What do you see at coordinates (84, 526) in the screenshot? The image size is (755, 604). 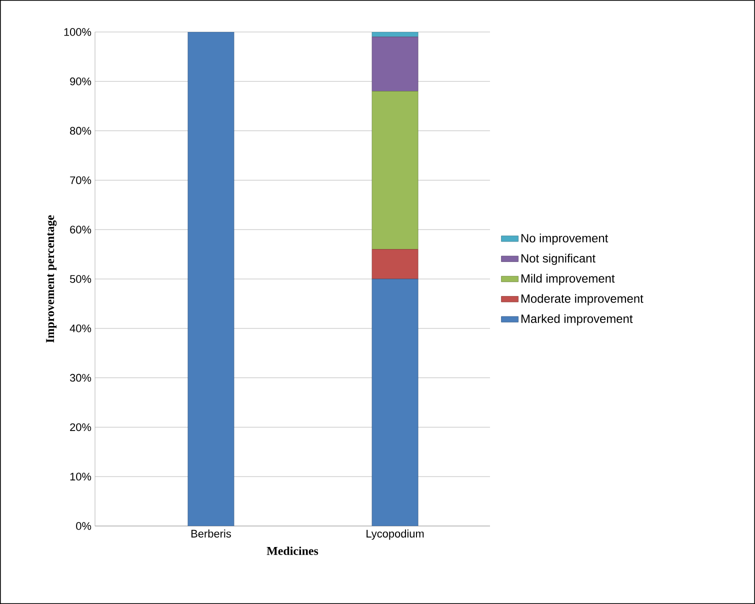 I see `y-tick-label: 0%` at bounding box center [84, 526].